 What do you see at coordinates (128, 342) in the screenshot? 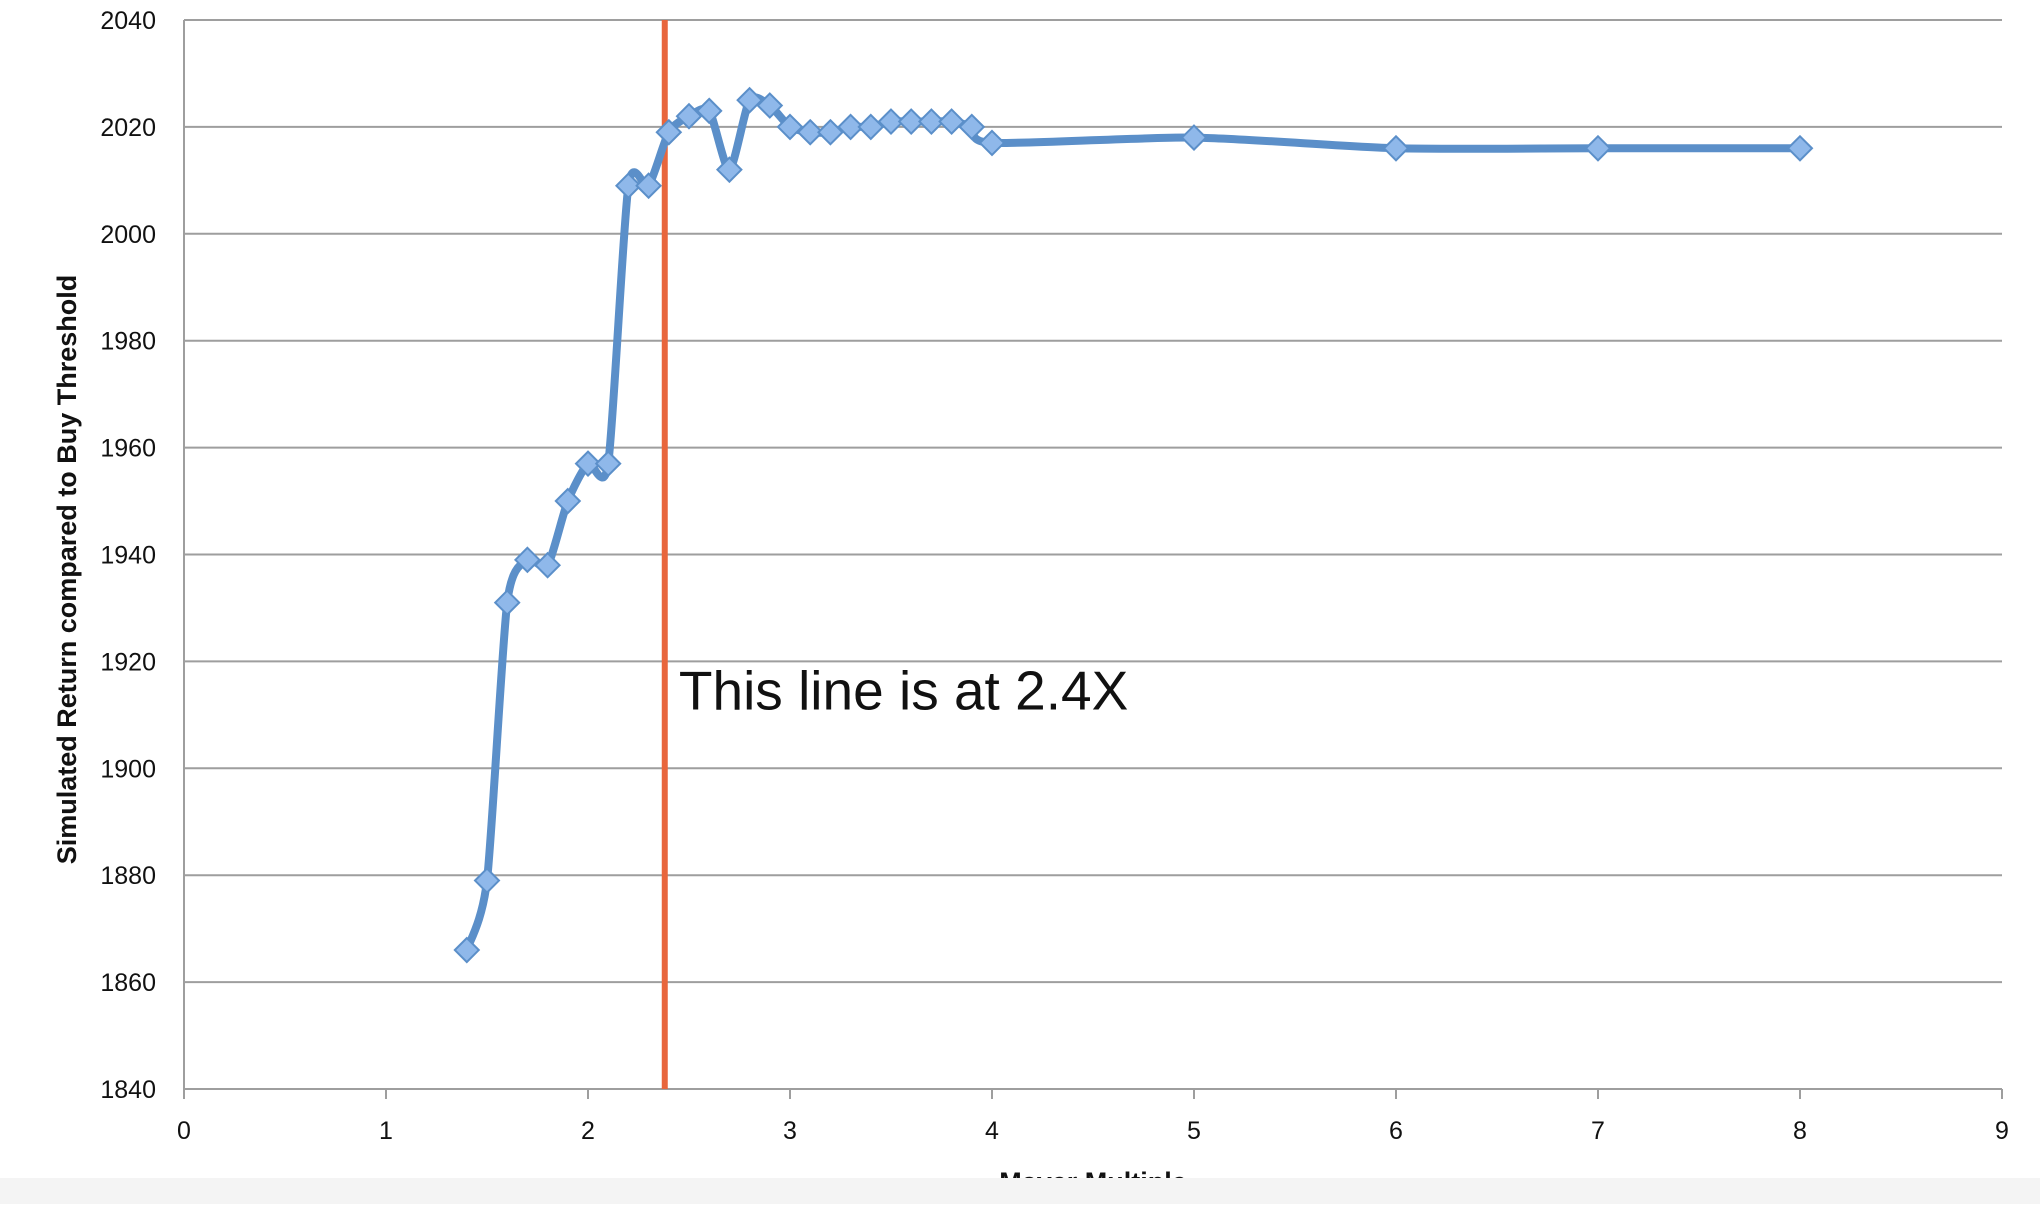
I see `y-tick-label: 1980` at bounding box center [128, 342].